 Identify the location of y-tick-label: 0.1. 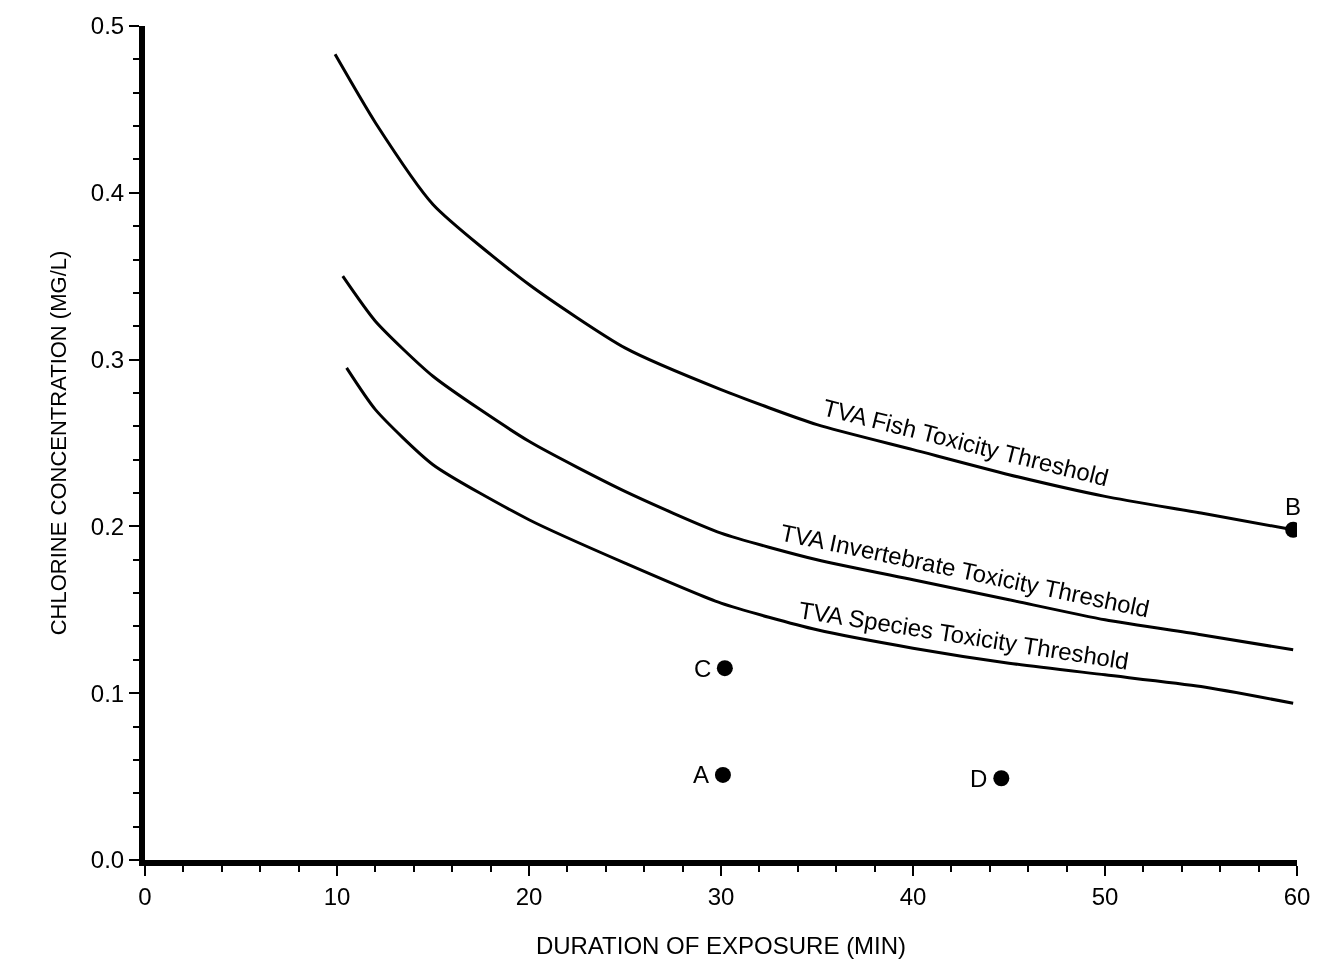
(107, 693).